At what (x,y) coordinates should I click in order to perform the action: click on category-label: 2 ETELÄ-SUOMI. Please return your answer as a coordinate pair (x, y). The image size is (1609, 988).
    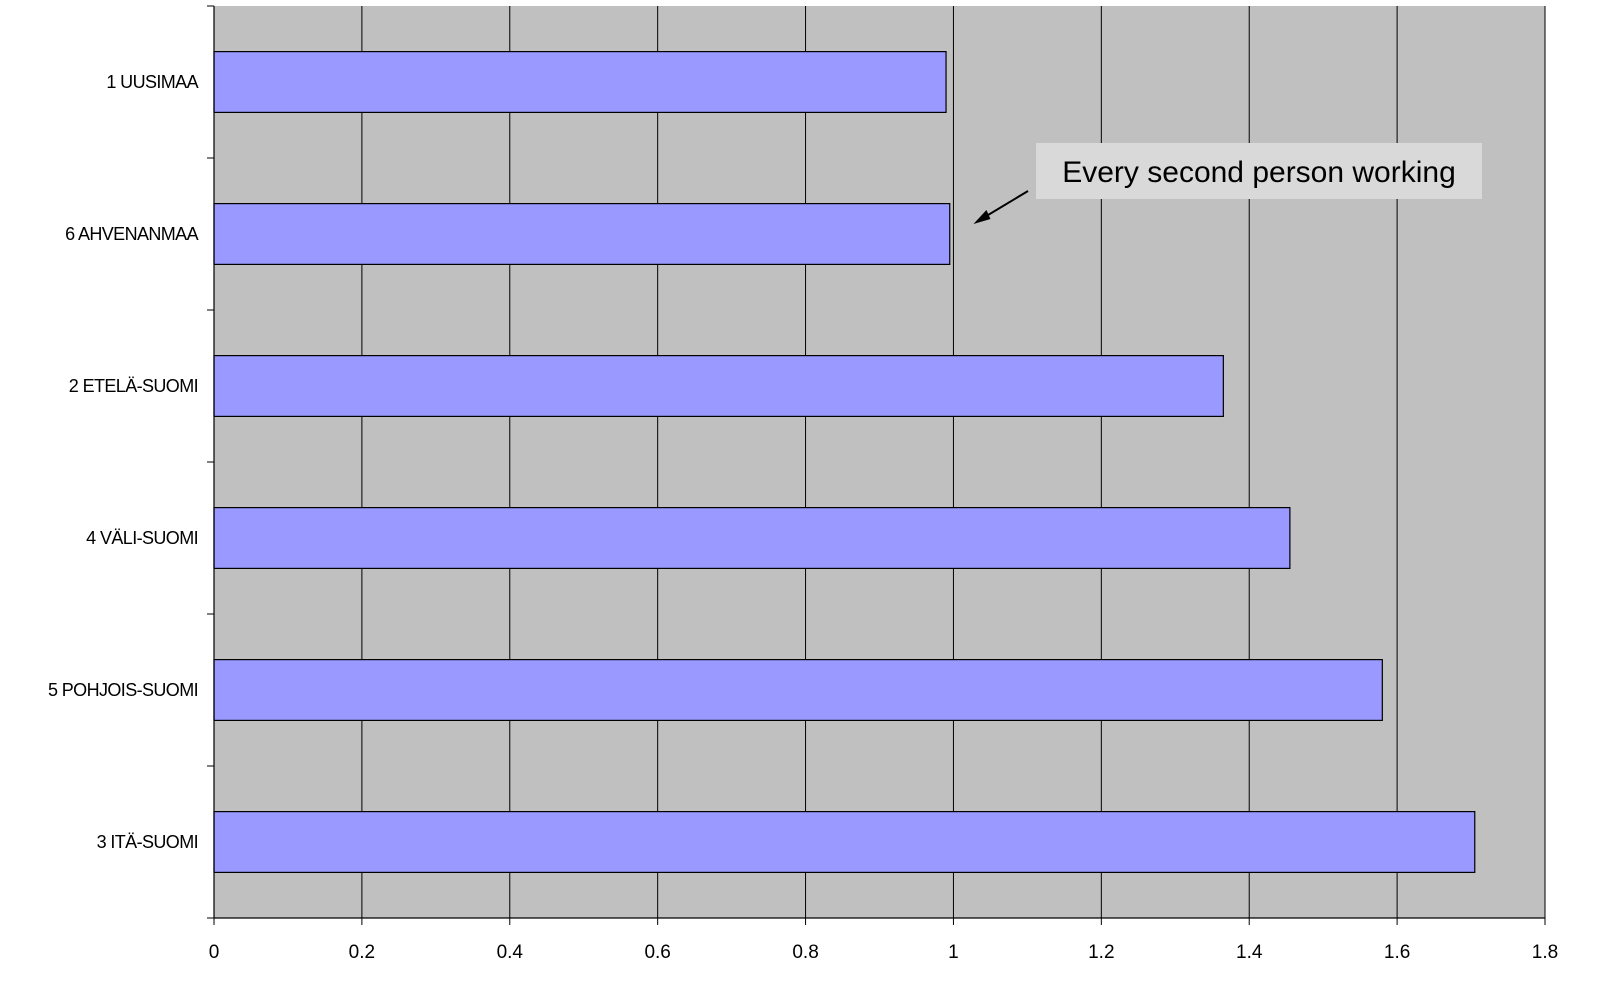
    Looking at the image, I should click on (133, 386).